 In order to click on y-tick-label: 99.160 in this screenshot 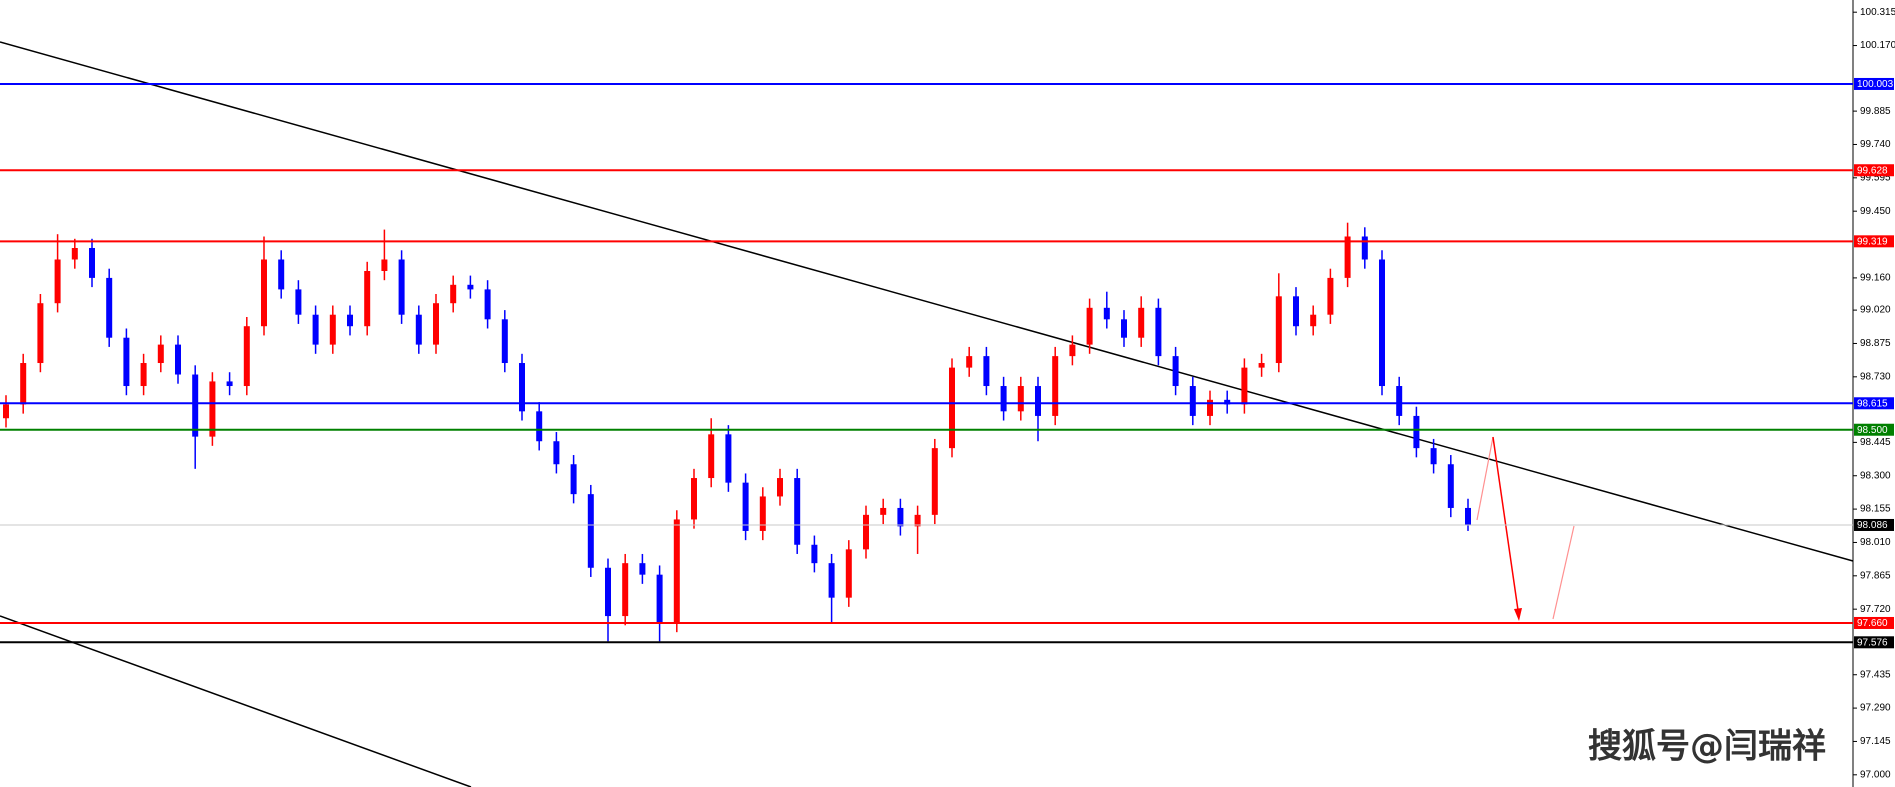, I will do `click(1875, 278)`.